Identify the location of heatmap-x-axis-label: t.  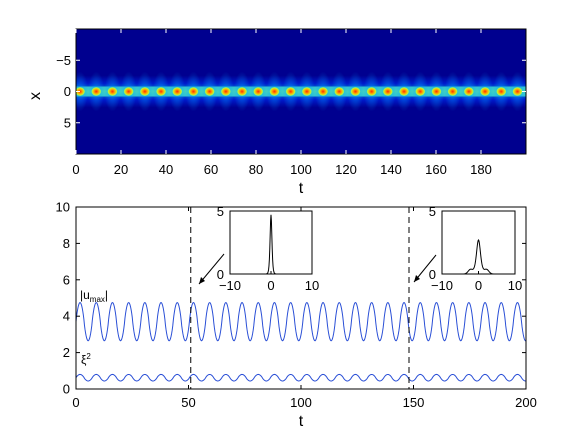
(301, 188).